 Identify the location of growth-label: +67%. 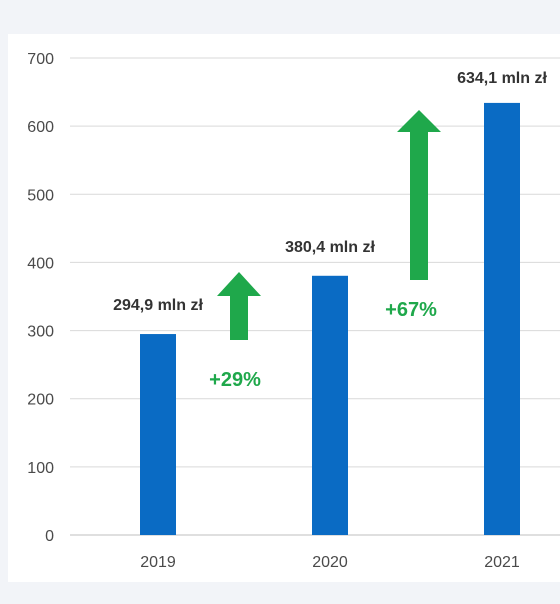
(411, 310).